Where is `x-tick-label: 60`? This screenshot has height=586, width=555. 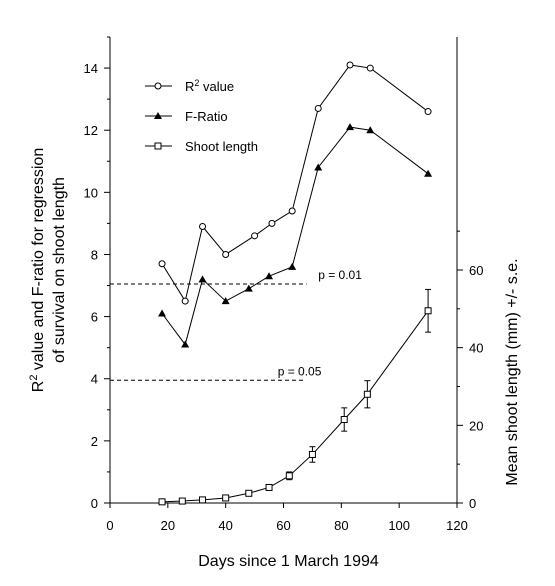 x-tick-label: 60 is located at coordinates (283, 525).